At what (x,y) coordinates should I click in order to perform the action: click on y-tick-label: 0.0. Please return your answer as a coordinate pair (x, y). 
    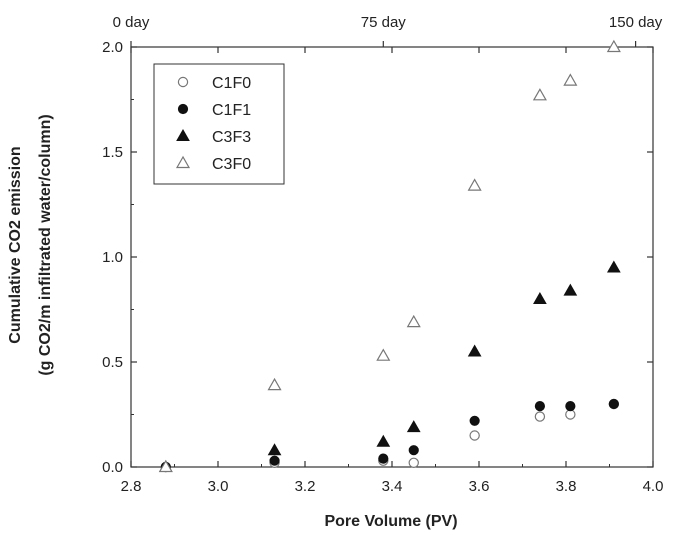
    Looking at the image, I should click on (112, 467).